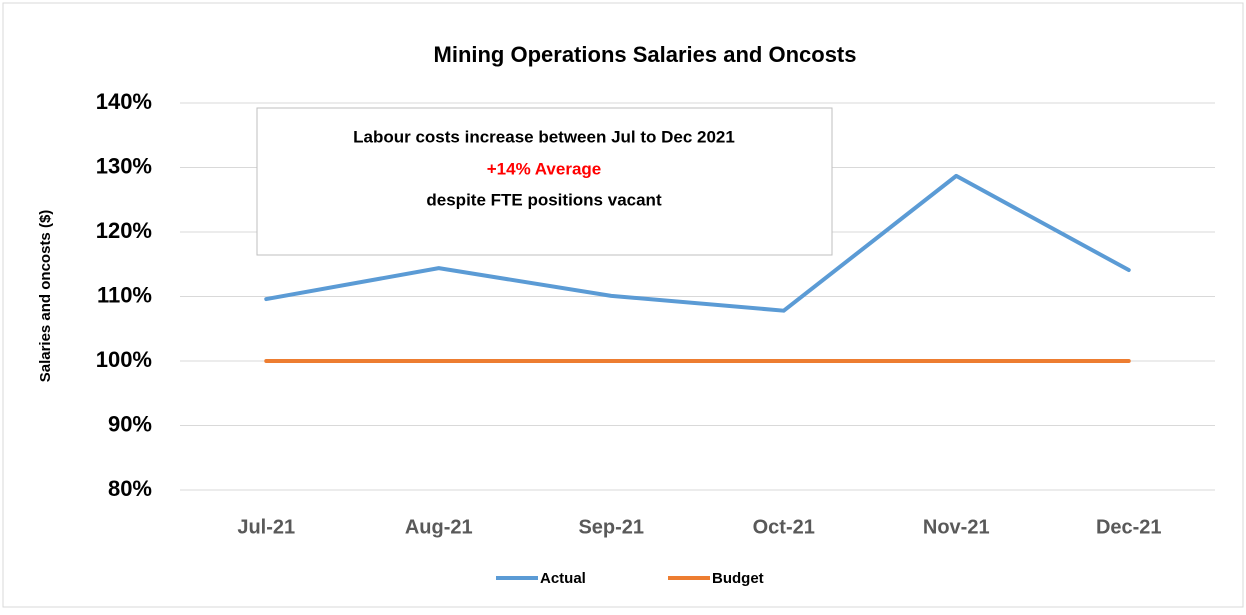 The image size is (1246, 615). Describe the element at coordinates (784, 527) in the screenshot. I see `x-tick-label: Oct-21` at that location.